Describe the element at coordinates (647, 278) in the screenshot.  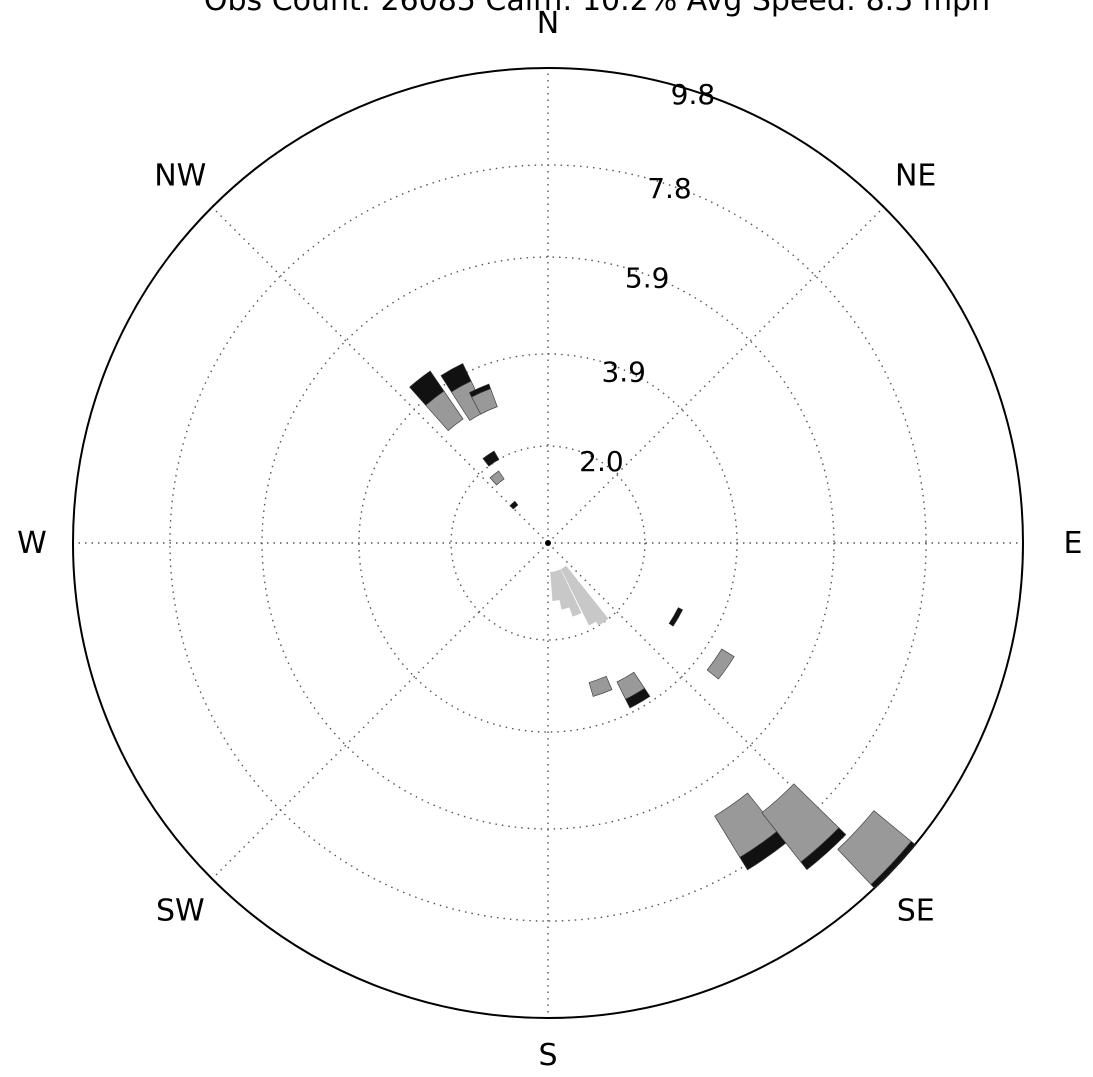
I see `radial-tick-label: 5.9` at that location.